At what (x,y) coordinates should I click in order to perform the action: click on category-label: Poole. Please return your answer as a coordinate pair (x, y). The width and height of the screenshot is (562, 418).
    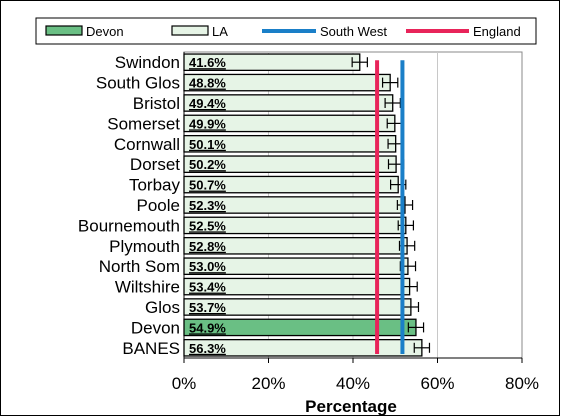
    Looking at the image, I should click on (158, 205).